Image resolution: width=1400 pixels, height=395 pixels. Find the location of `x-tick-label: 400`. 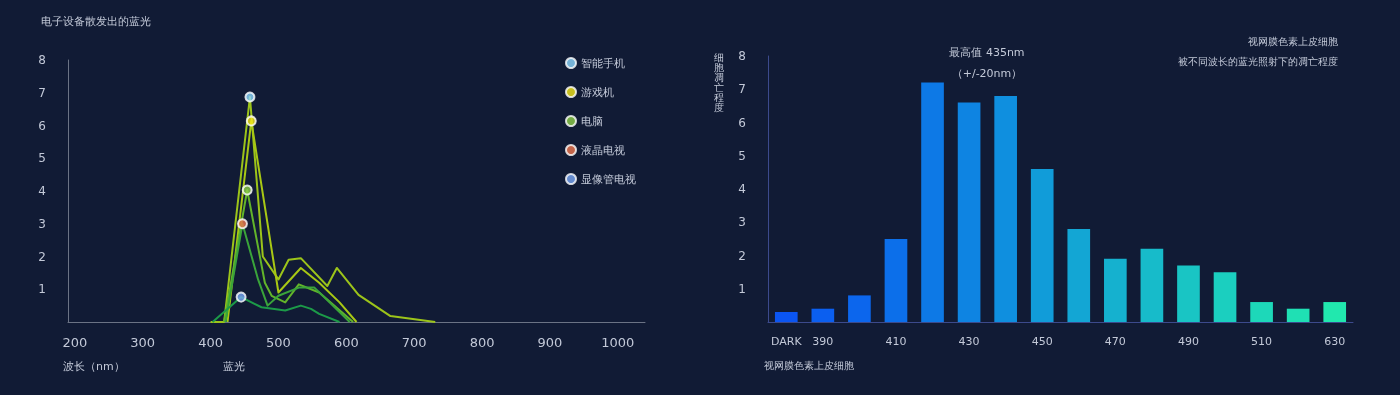

x-tick-label: 400 is located at coordinates (210, 342).